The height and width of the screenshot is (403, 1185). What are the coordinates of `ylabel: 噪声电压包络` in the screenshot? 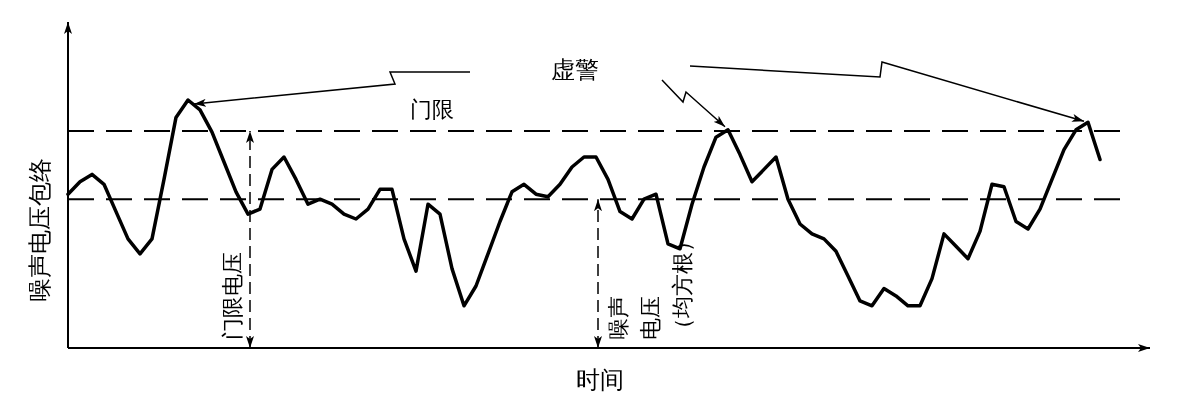 It's located at (40, 230).